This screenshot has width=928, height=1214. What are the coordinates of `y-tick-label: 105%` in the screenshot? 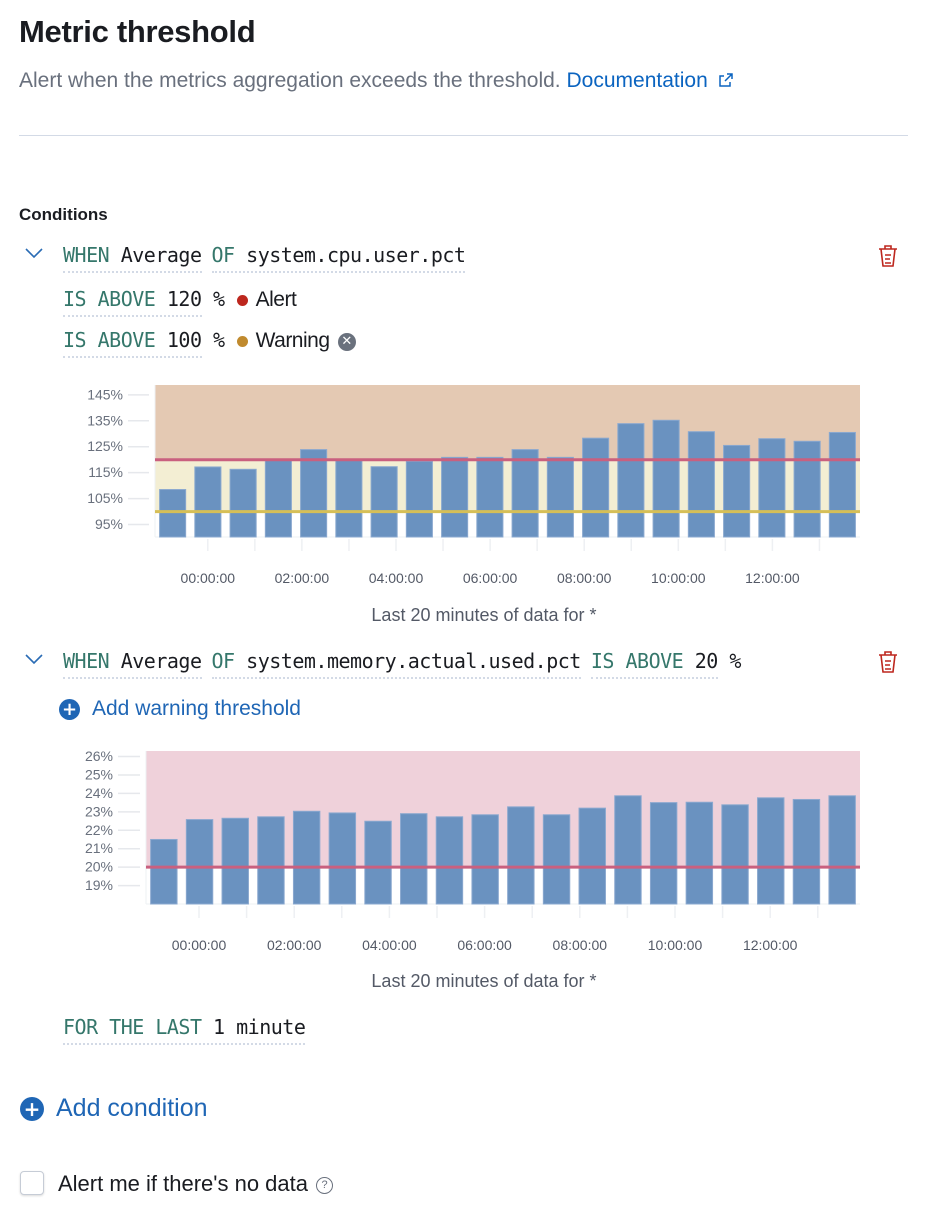 It's located at (105, 498).